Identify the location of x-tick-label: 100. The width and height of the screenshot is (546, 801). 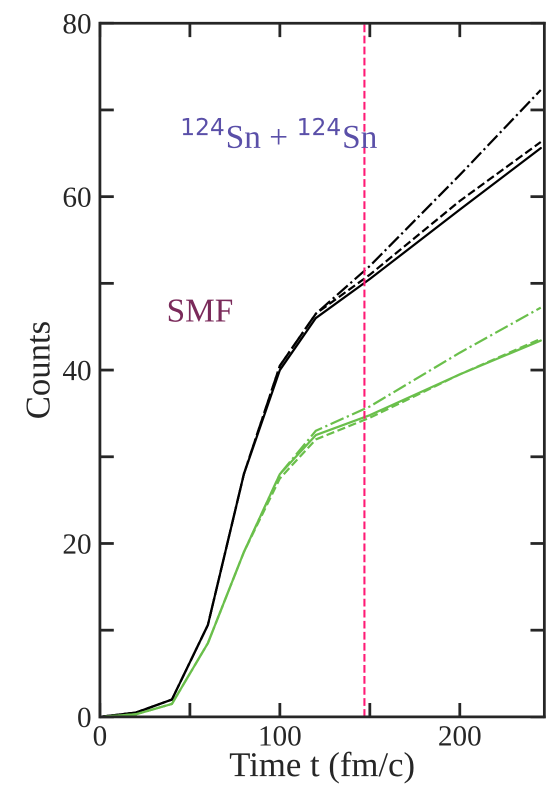
(280, 736).